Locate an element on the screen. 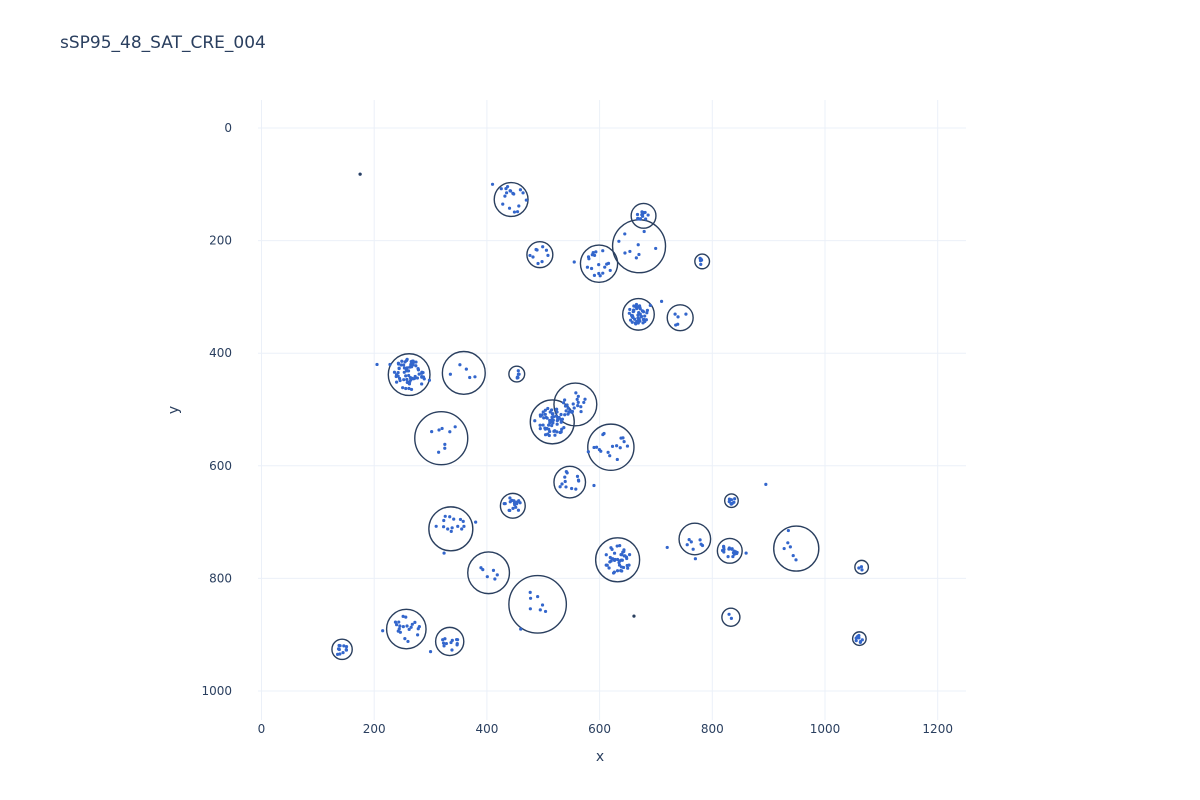 This screenshot has height=800, width=1200. outlier-point is located at coordinates (360, 174).